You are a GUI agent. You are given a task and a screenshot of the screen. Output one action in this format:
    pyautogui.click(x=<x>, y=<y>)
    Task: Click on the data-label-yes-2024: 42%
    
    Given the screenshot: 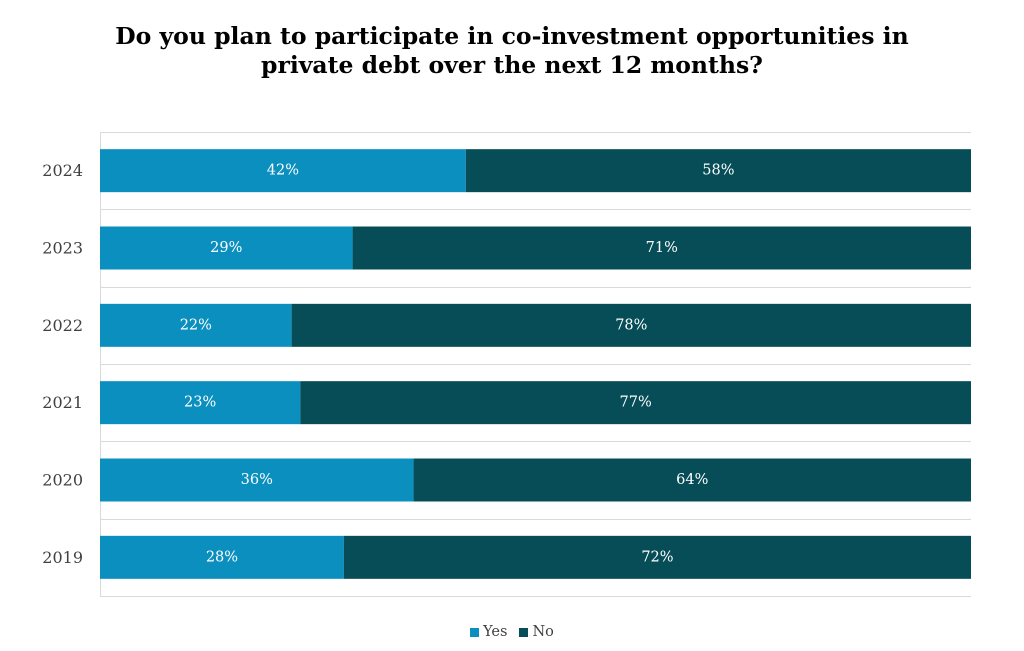 What is the action you would take?
    pyautogui.click(x=283, y=171)
    